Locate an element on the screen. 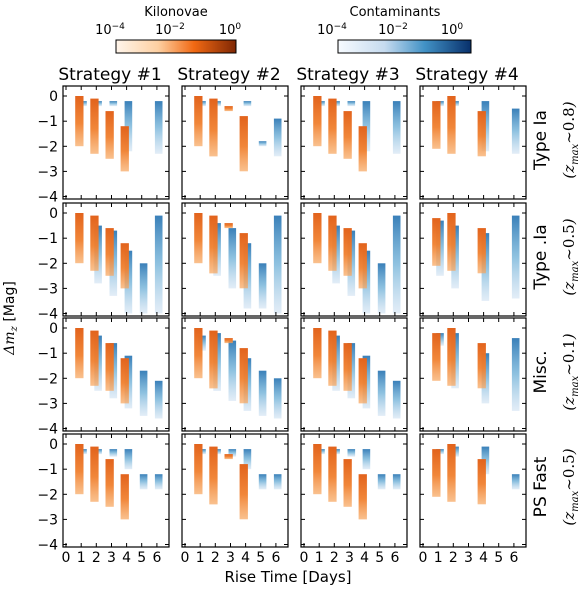 The width and height of the screenshot is (582, 589). colorbar-contaminants-gradient is located at coordinates (404, 46).